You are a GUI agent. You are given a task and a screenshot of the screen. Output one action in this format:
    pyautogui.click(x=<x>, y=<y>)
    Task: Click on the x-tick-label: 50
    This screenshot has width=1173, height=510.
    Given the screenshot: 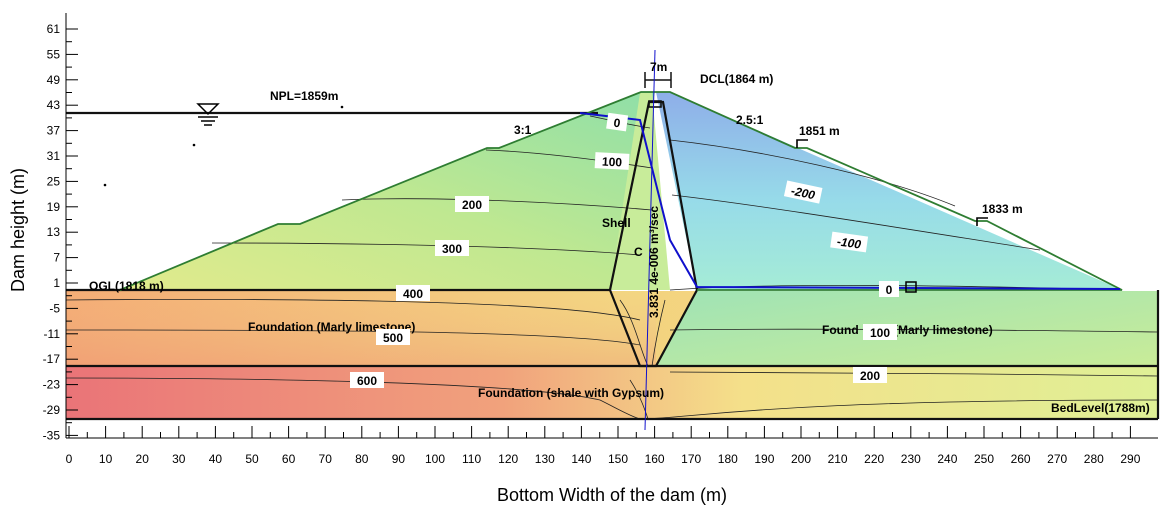 What is the action you would take?
    pyautogui.click(x=252, y=459)
    